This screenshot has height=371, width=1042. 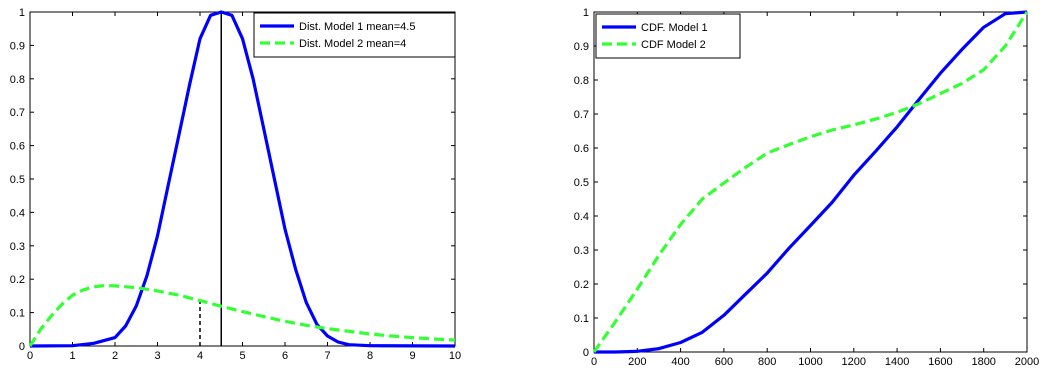 What do you see at coordinates (115, 356) in the screenshot?
I see `x-tick-label: 2` at bounding box center [115, 356].